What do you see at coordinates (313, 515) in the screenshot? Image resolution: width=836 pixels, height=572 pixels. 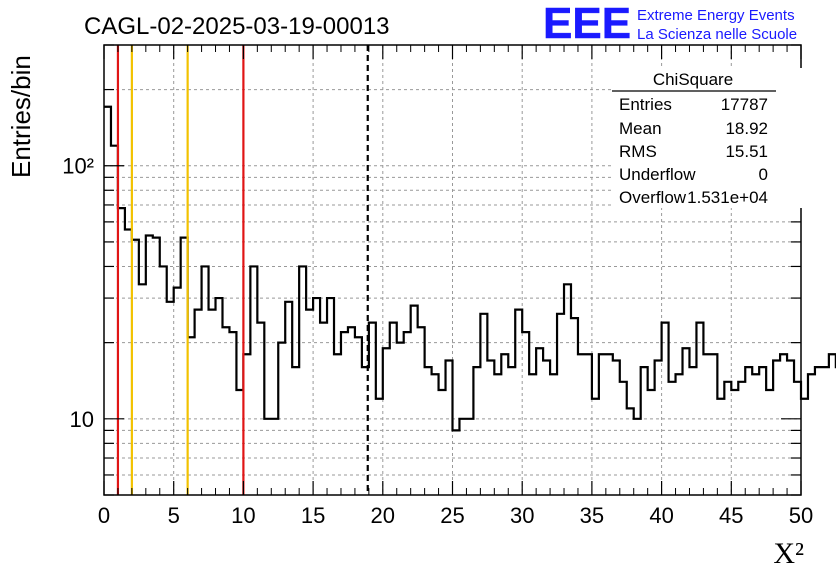 I see `x-tick-label: 15` at bounding box center [313, 515].